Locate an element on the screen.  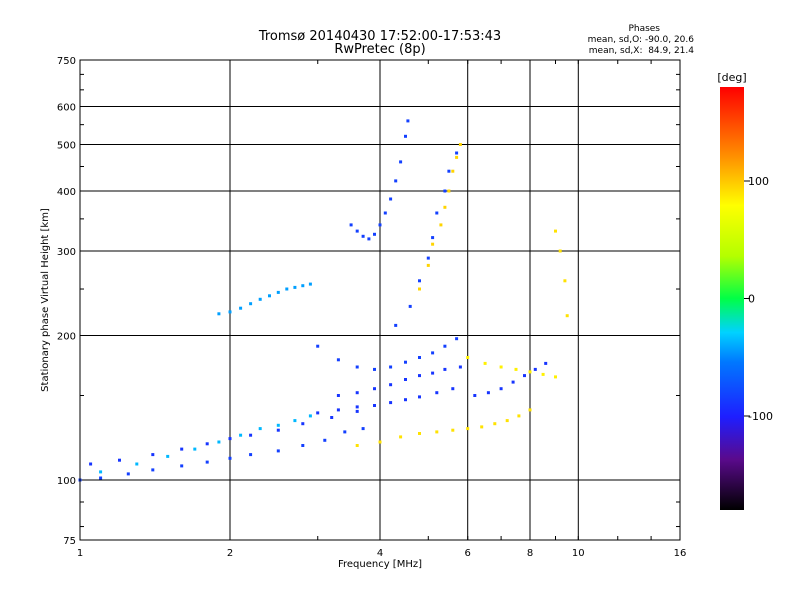
x-tick-label: 1 is located at coordinates (80, 553).